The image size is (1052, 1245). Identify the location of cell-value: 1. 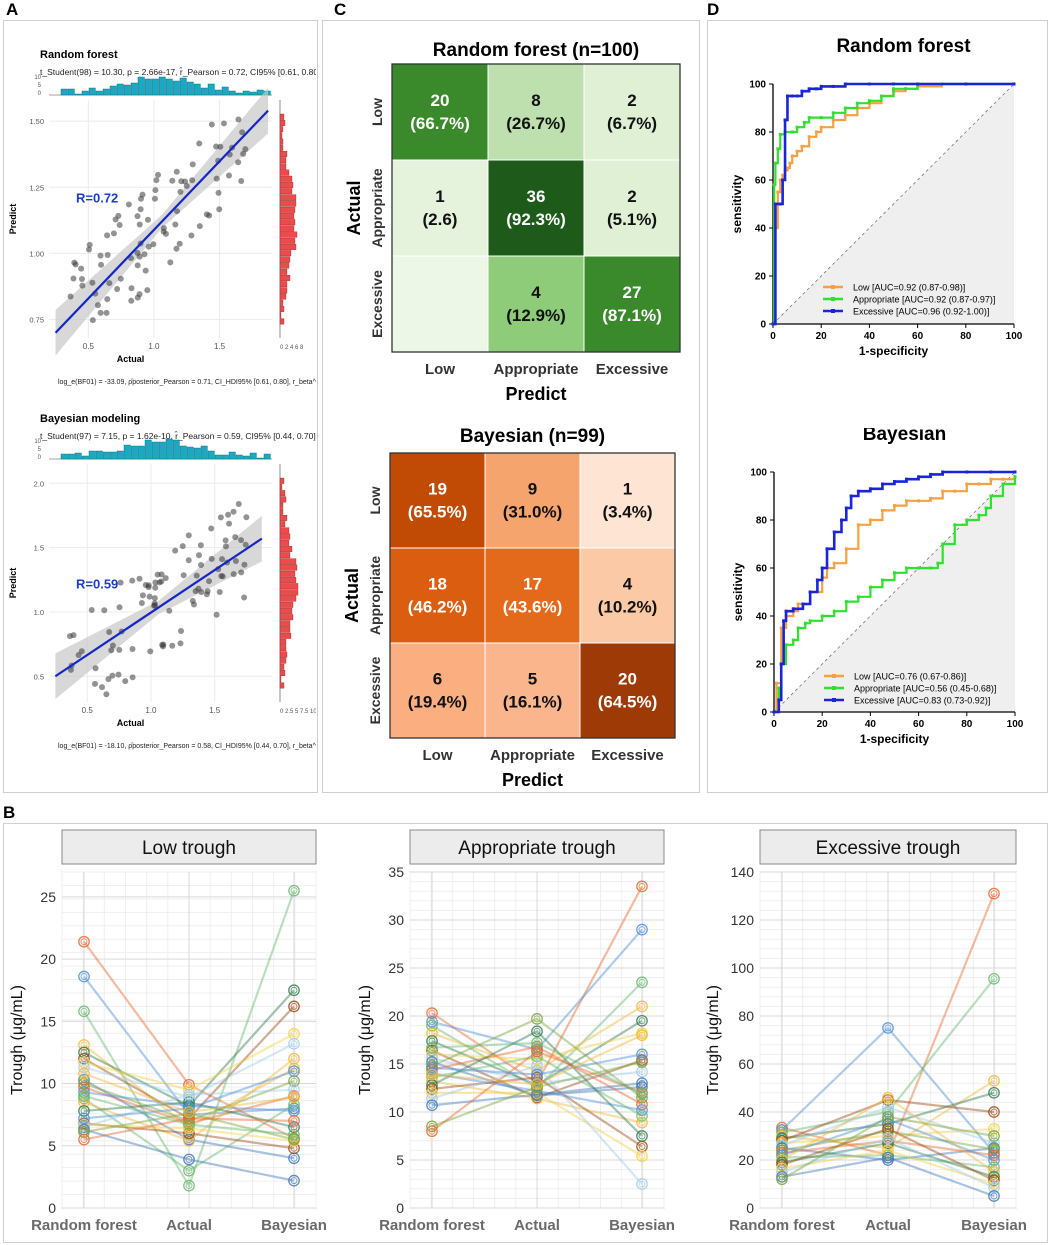
(439, 196).